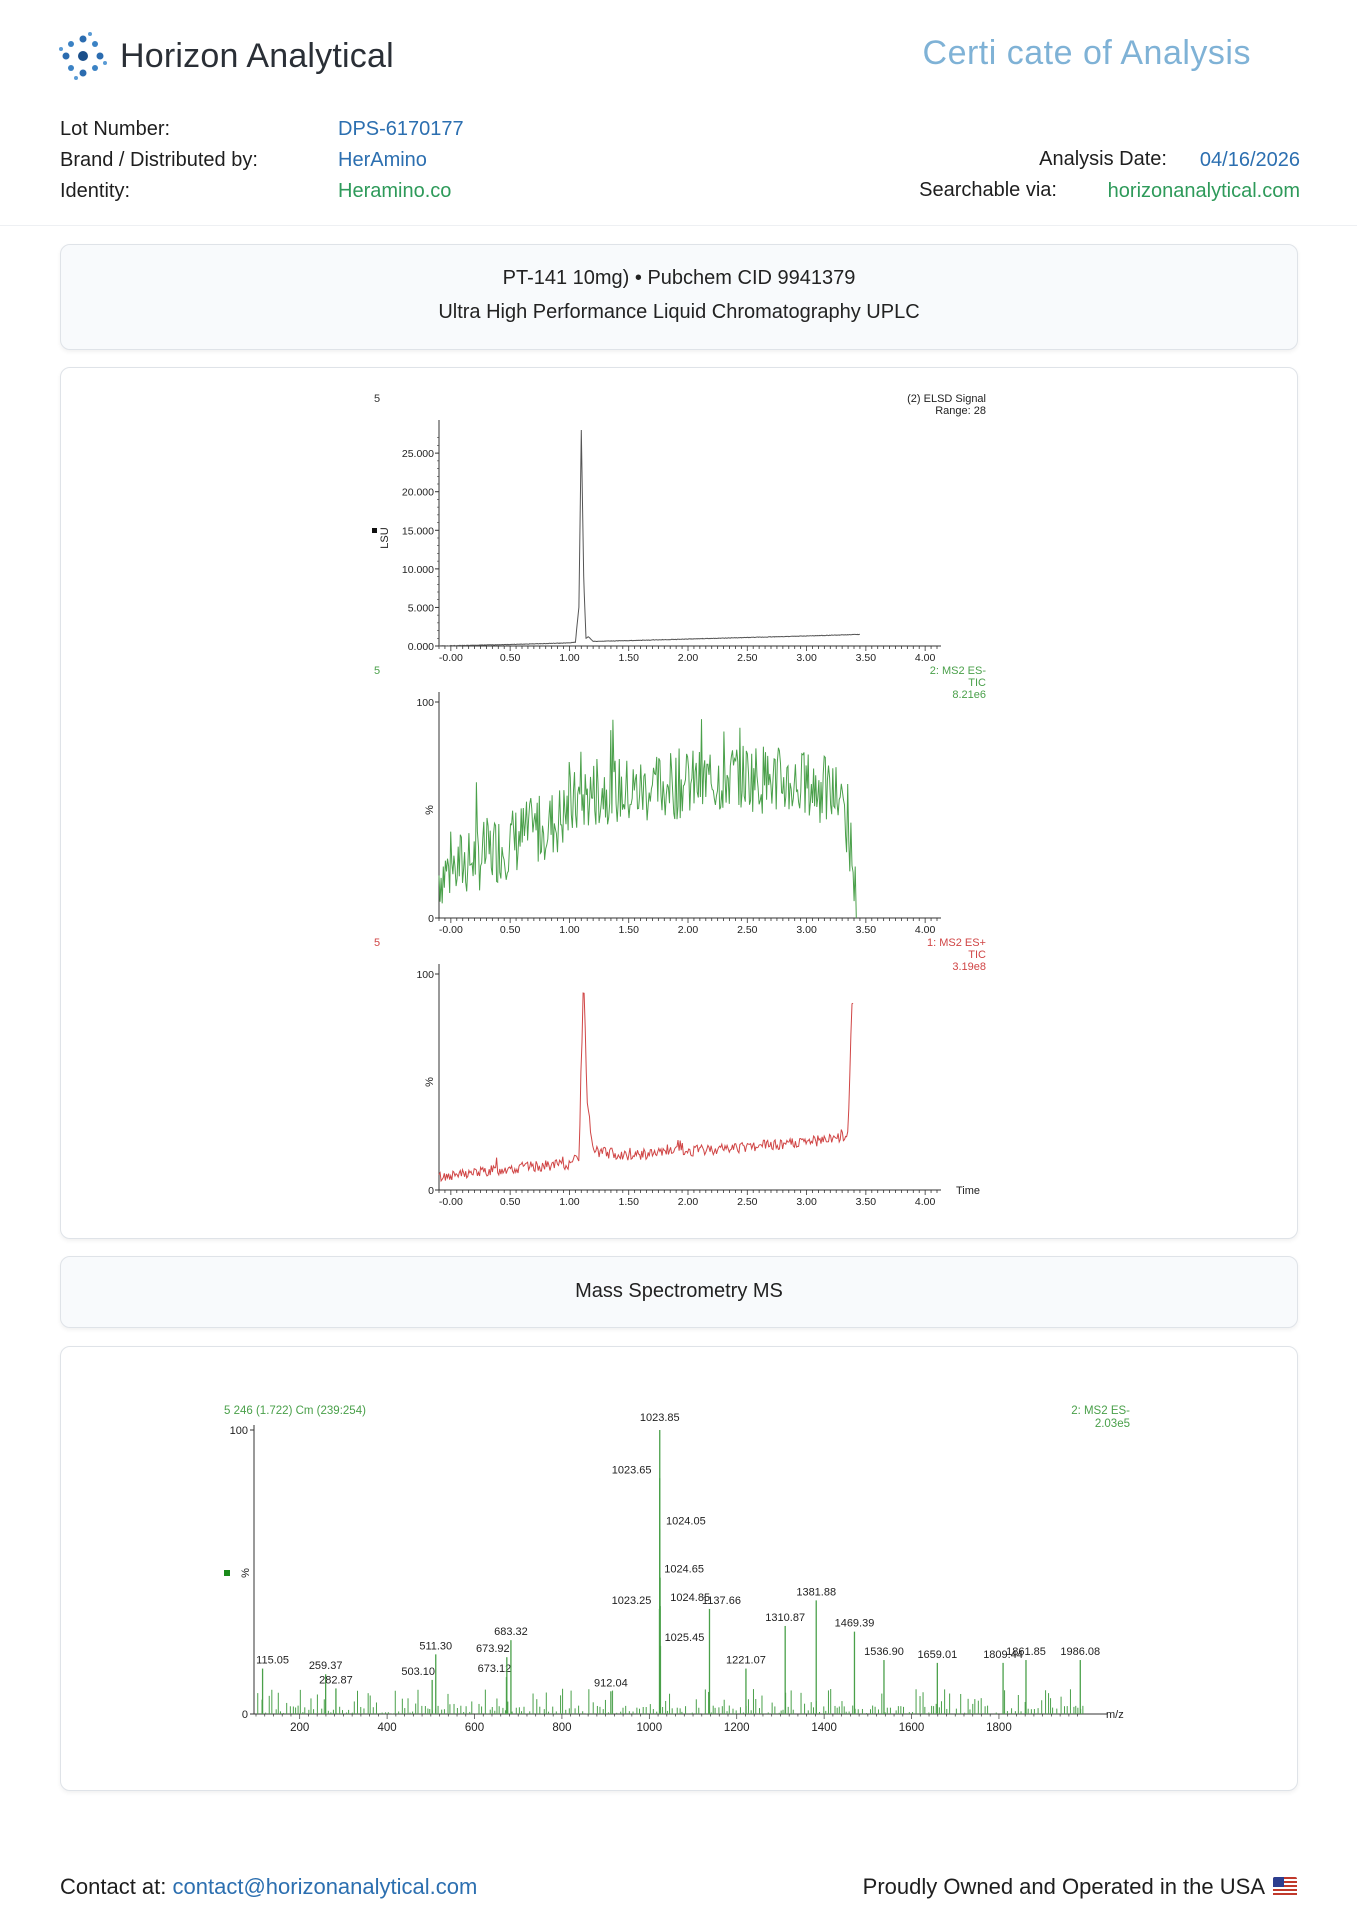  What do you see at coordinates (382, 160) in the screenshot?
I see `brand-distributor-value: HerAmino` at bounding box center [382, 160].